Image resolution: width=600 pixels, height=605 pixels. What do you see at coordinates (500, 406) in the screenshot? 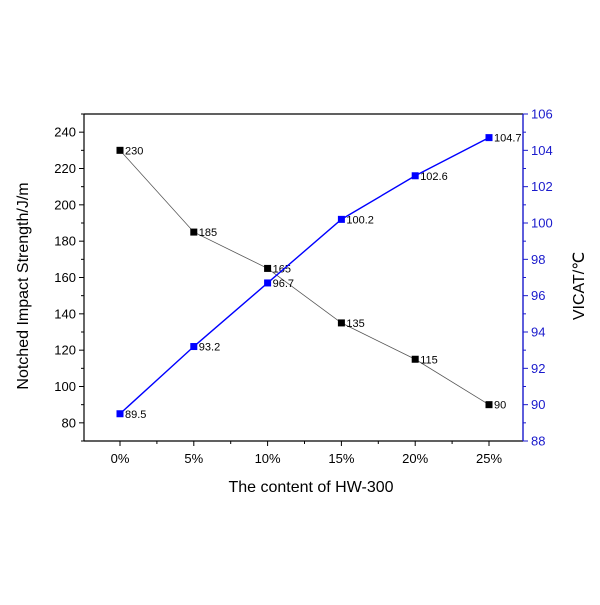
I see `data-label: 90` at bounding box center [500, 406].